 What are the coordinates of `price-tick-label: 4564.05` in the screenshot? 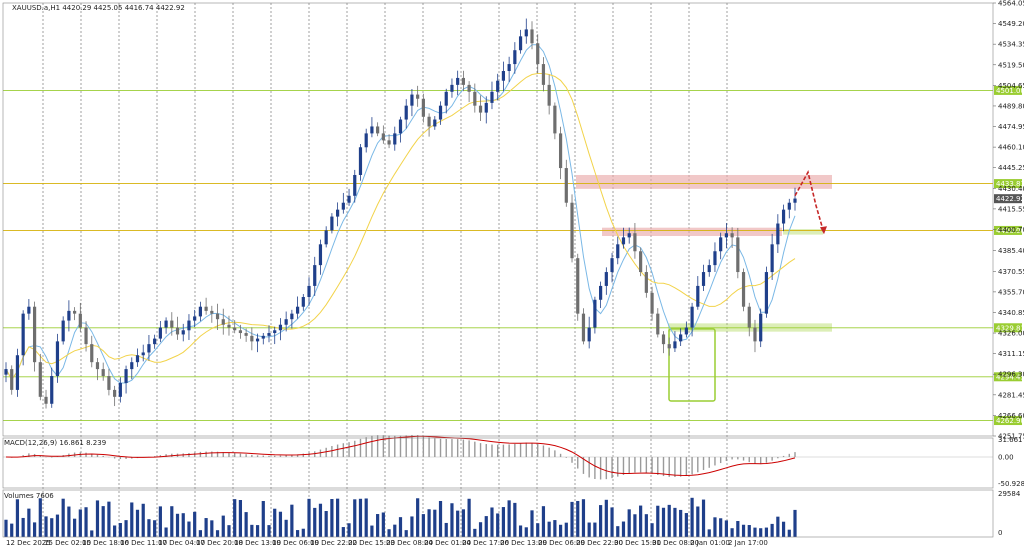 It's located at (1011, 4).